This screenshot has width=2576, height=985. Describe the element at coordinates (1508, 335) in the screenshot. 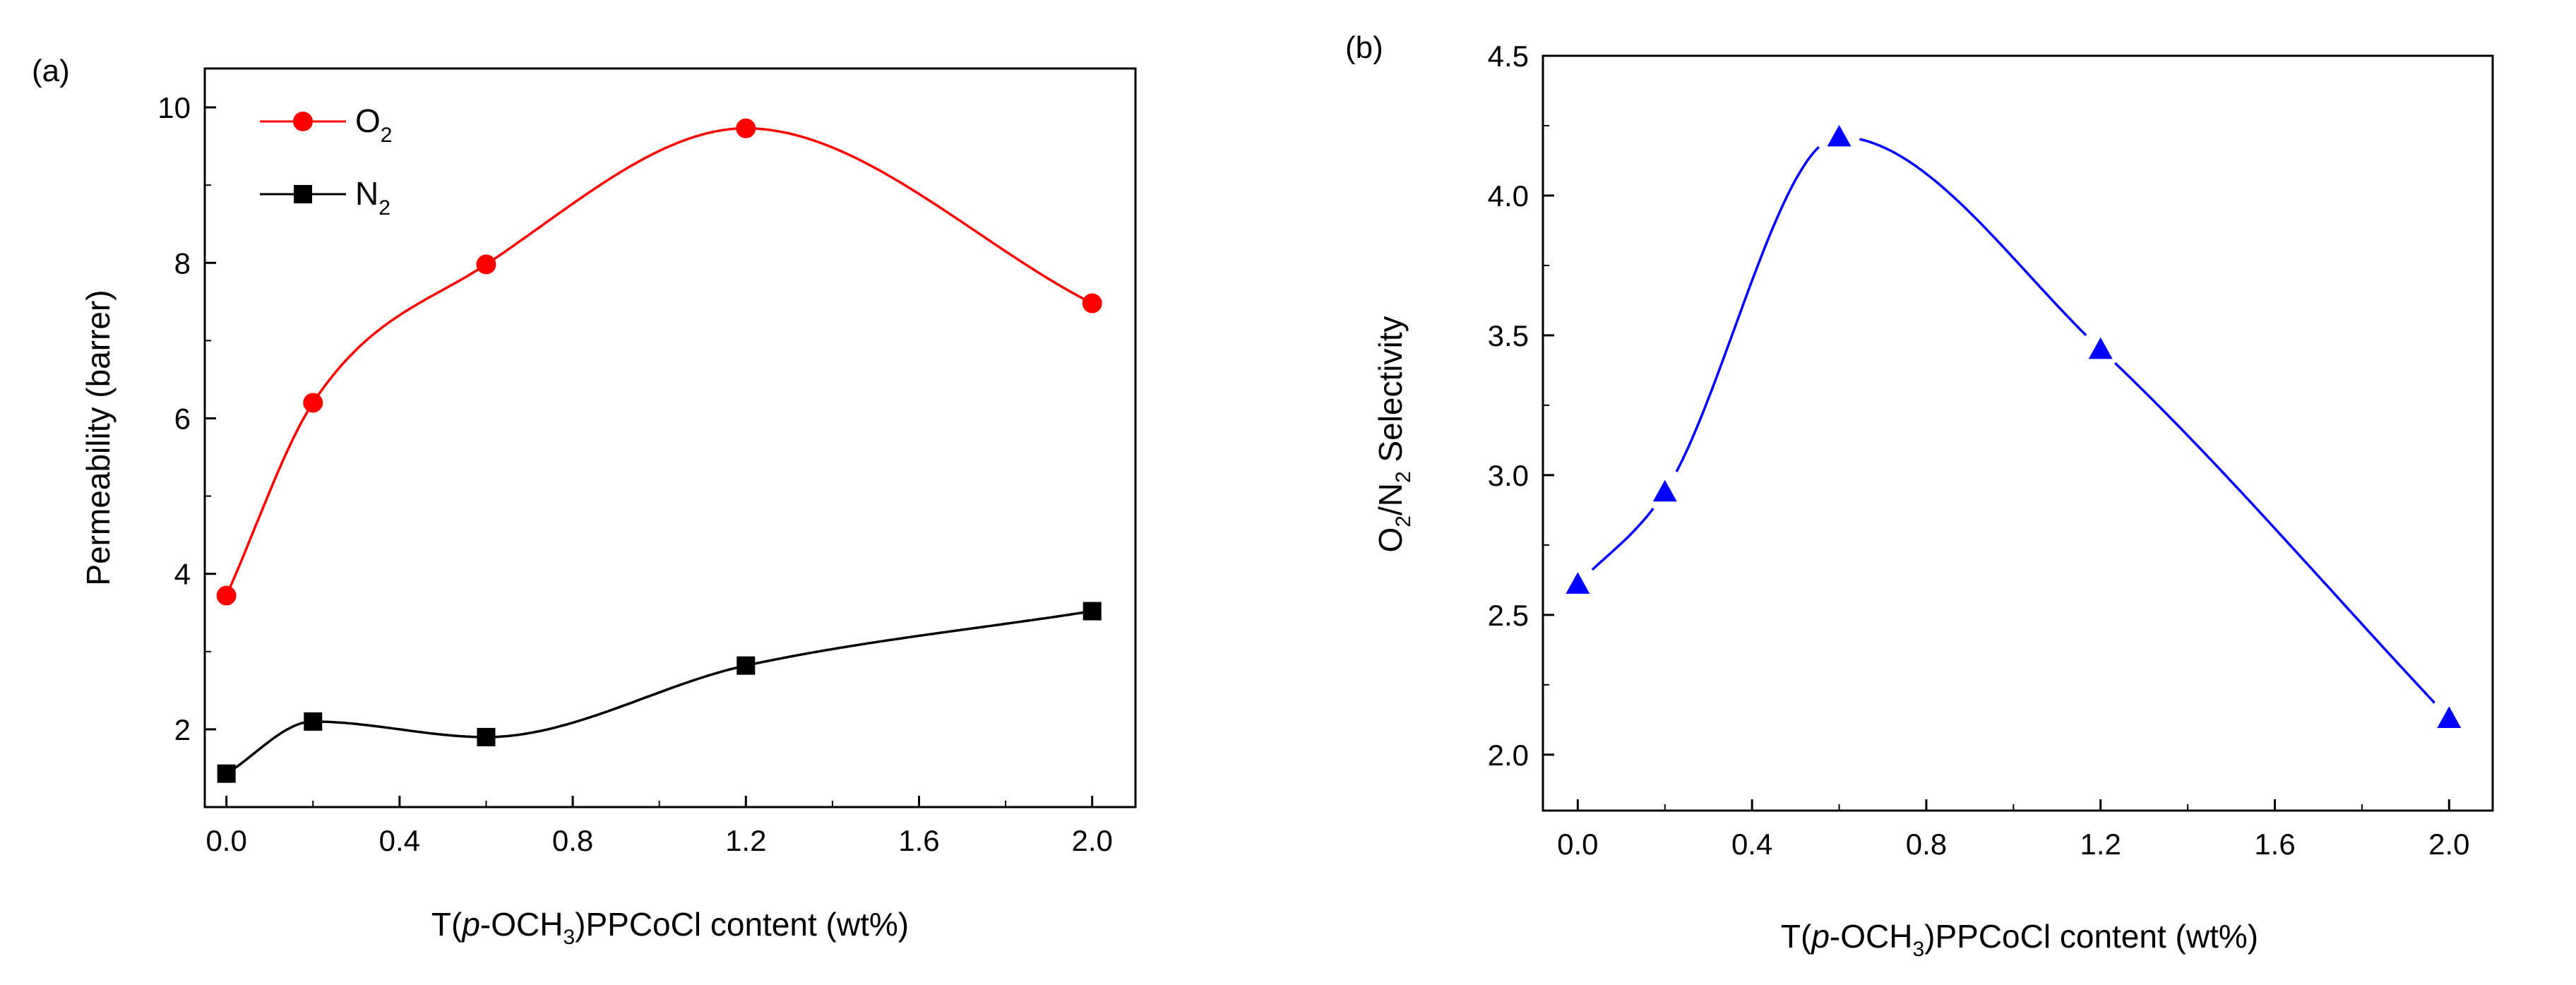

I see `y-tick-label-3: 3.5` at that location.